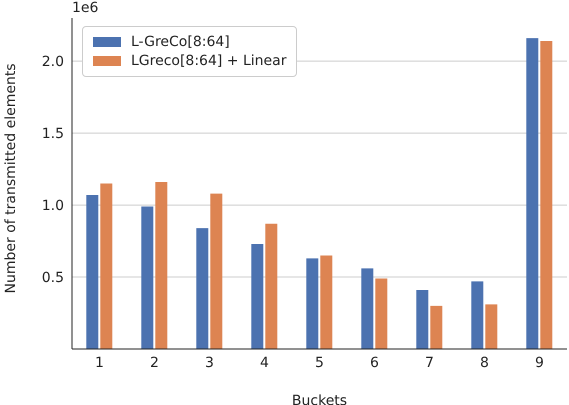  Describe the element at coordinates (99, 362) in the screenshot. I see `x-tick-label: 1` at that location.